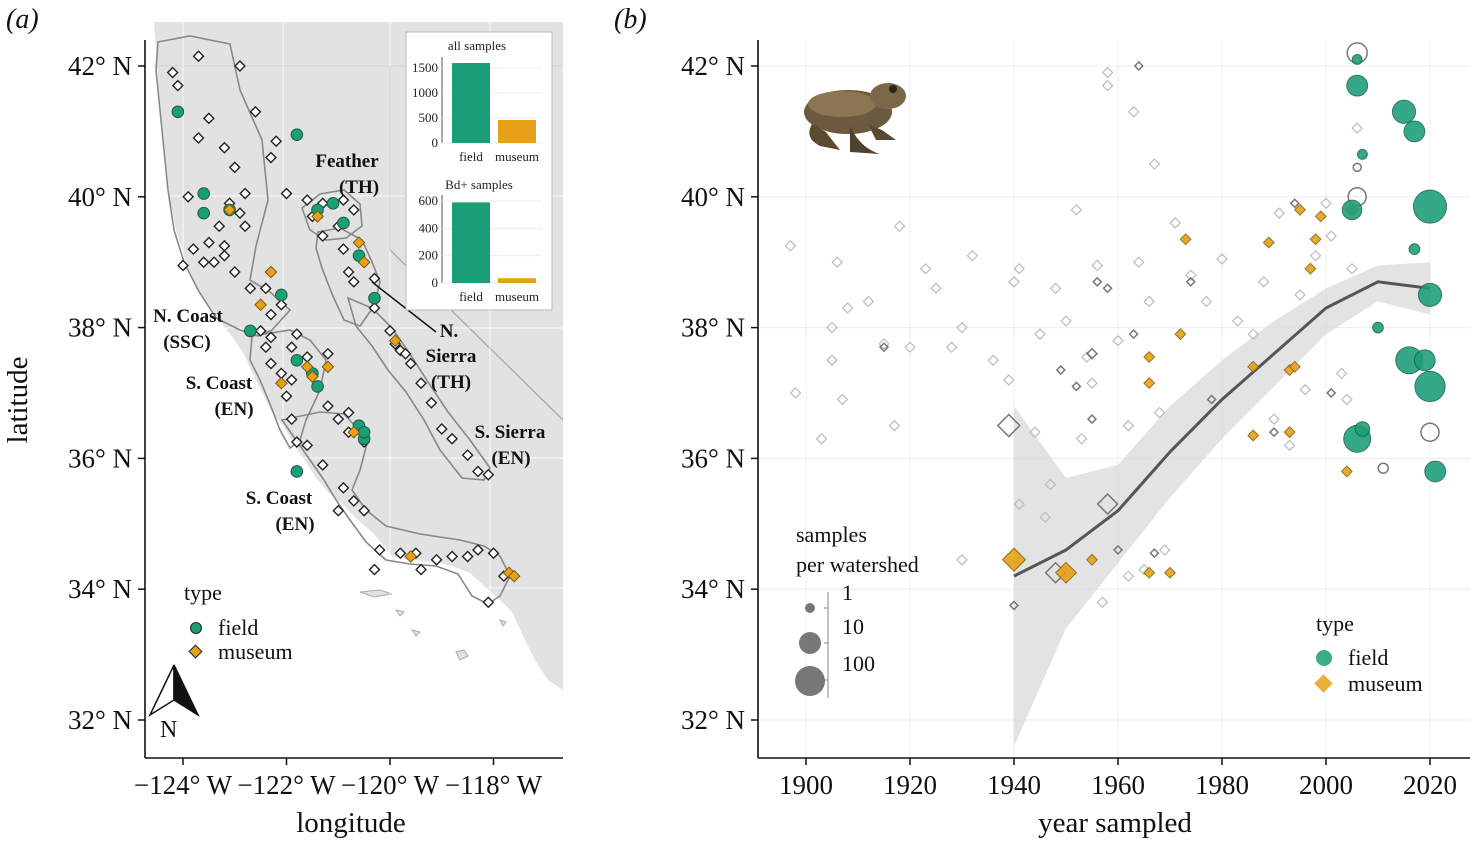 Image resolution: width=1470 pixels, height=846 pixels. I want to click on inset-category-label: museum, so click(517, 156).